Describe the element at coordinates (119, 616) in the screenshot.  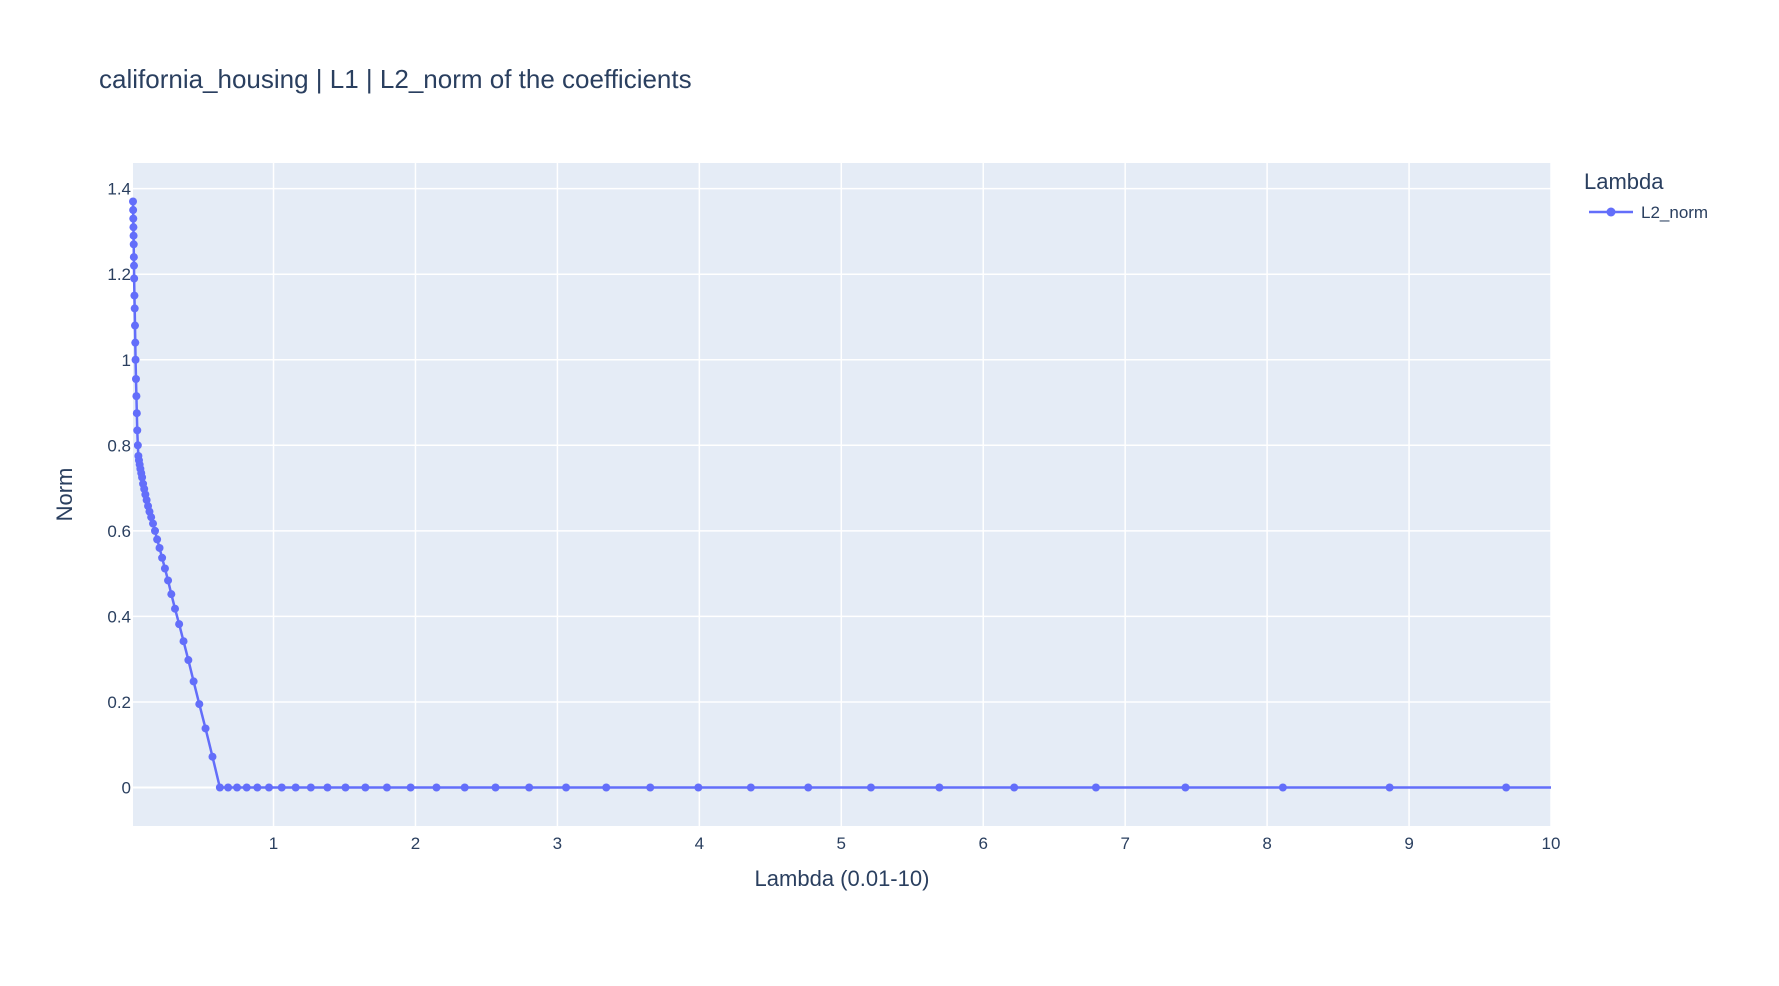
I see `y-tick-label: 0.4` at that location.